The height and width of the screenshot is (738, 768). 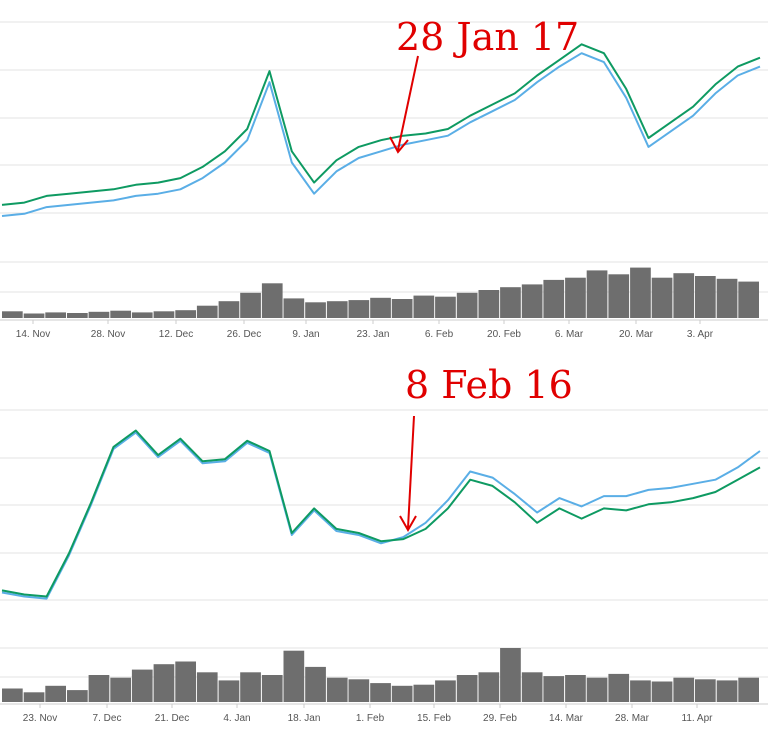 What do you see at coordinates (500, 718) in the screenshot?
I see `x-tick-label: 29. Feb` at bounding box center [500, 718].